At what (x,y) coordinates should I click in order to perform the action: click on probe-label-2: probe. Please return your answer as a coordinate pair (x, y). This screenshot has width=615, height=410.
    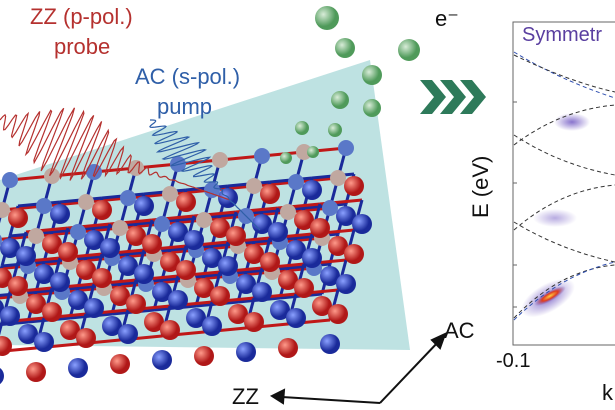
    Looking at the image, I should click on (82, 46).